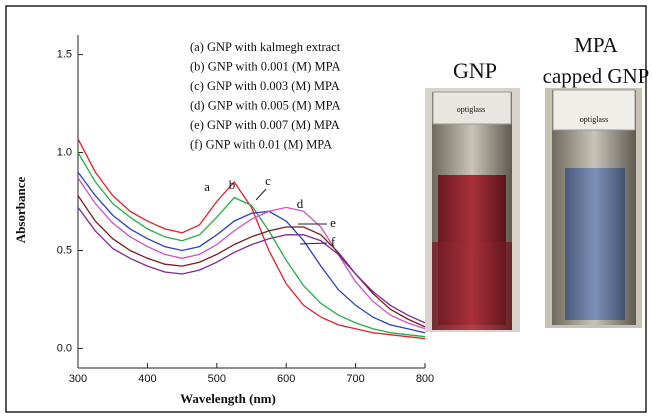 This screenshot has height=419, width=652. Describe the element at coordinates (232, 184) in the screenshot. I see `curve-label: b` at that location.